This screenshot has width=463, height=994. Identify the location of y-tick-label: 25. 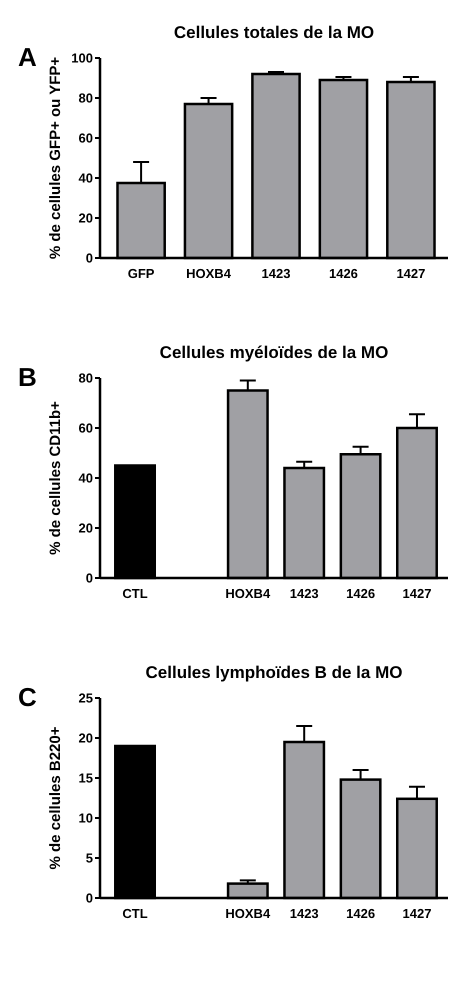
(85, 698).